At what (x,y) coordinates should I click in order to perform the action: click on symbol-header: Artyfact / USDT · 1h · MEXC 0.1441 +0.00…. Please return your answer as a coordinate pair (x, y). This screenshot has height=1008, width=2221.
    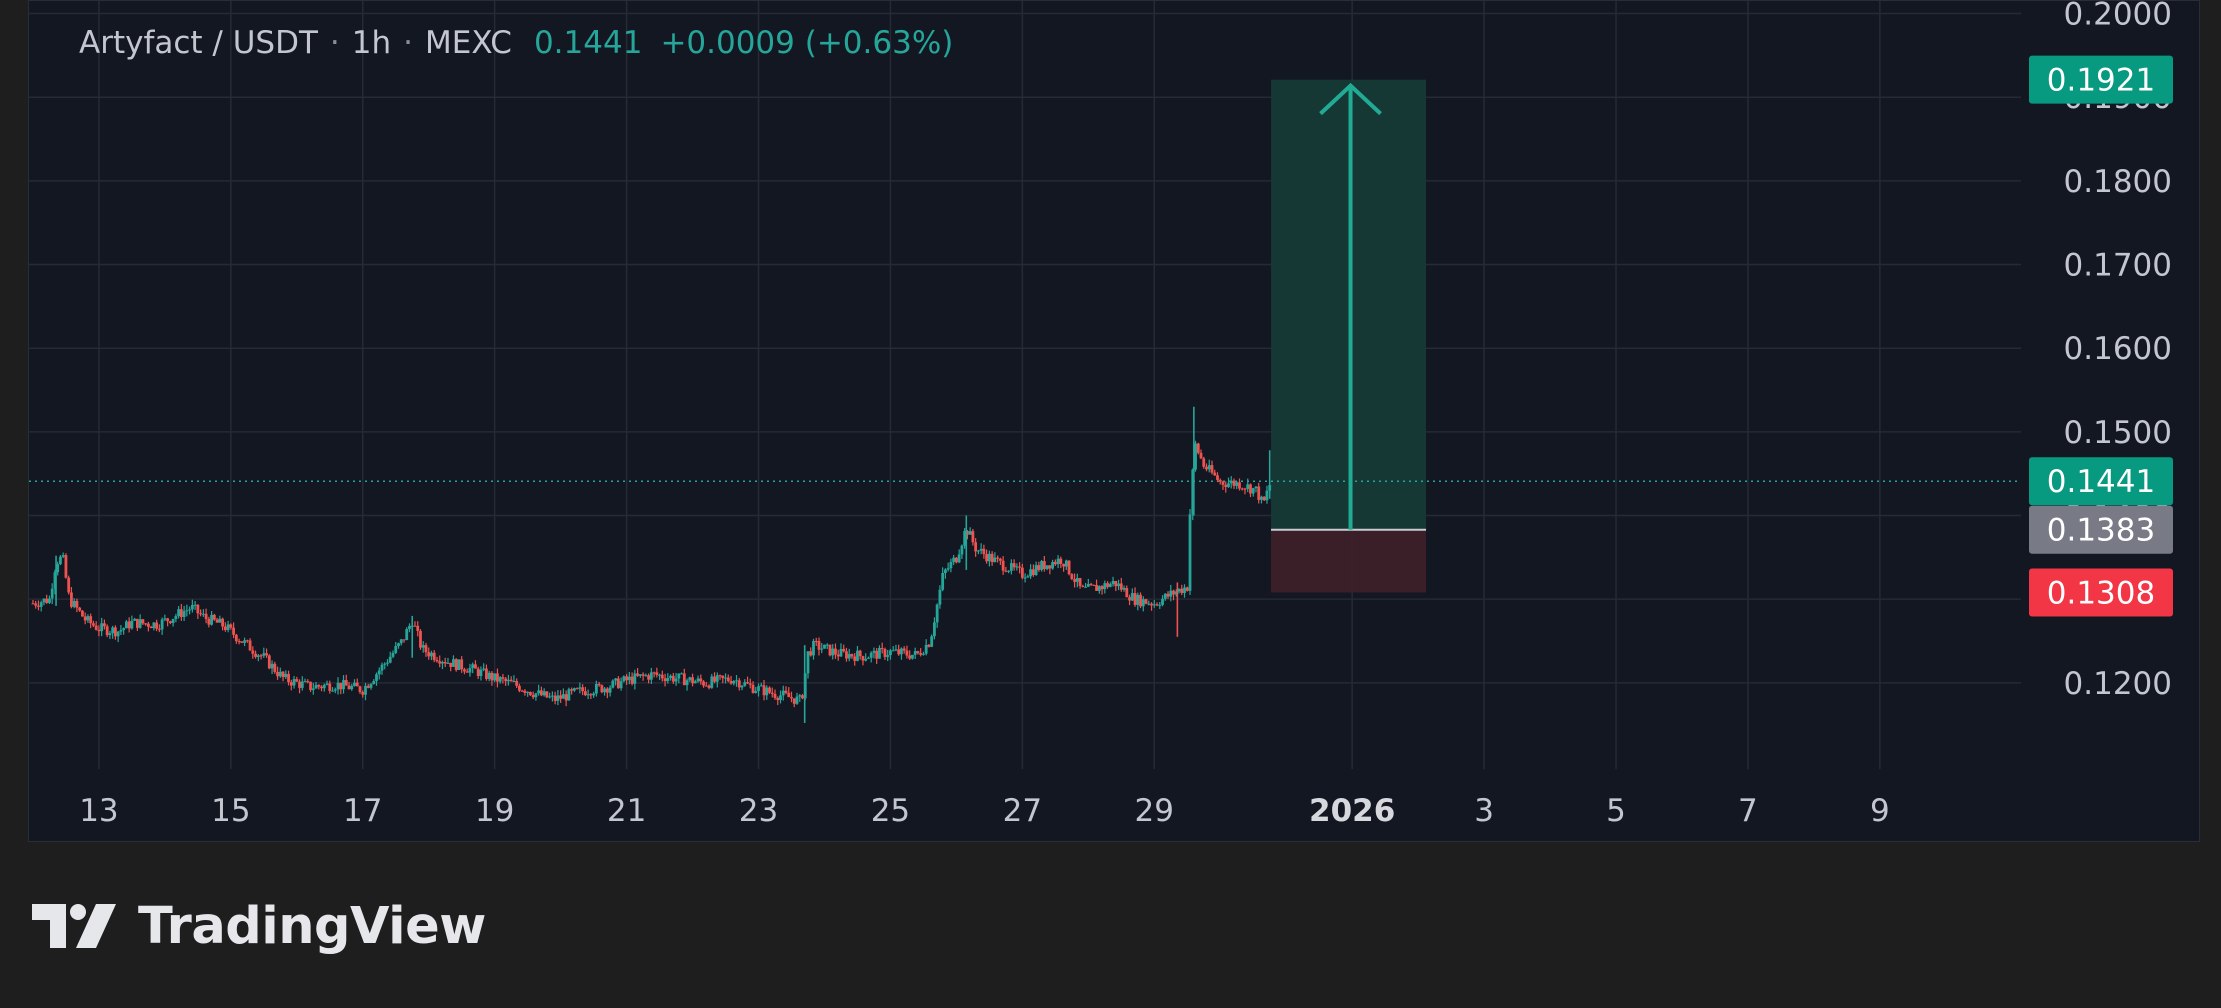
    Looking at the image, I should click on (516, 43).